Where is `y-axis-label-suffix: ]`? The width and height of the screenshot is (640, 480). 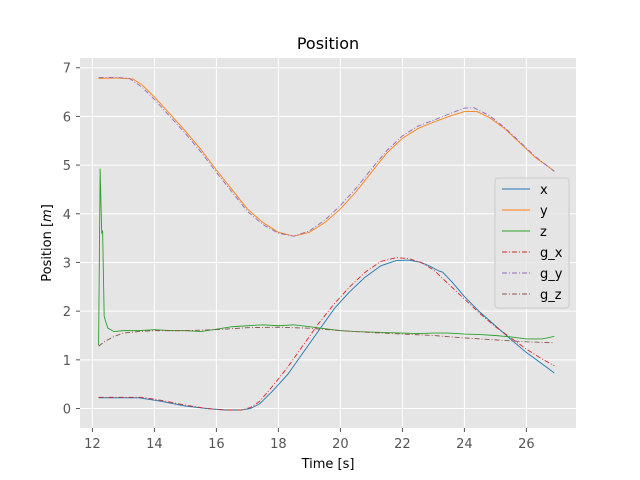
y-axis-label-suffix: ] is located at coordinates (47, 206).